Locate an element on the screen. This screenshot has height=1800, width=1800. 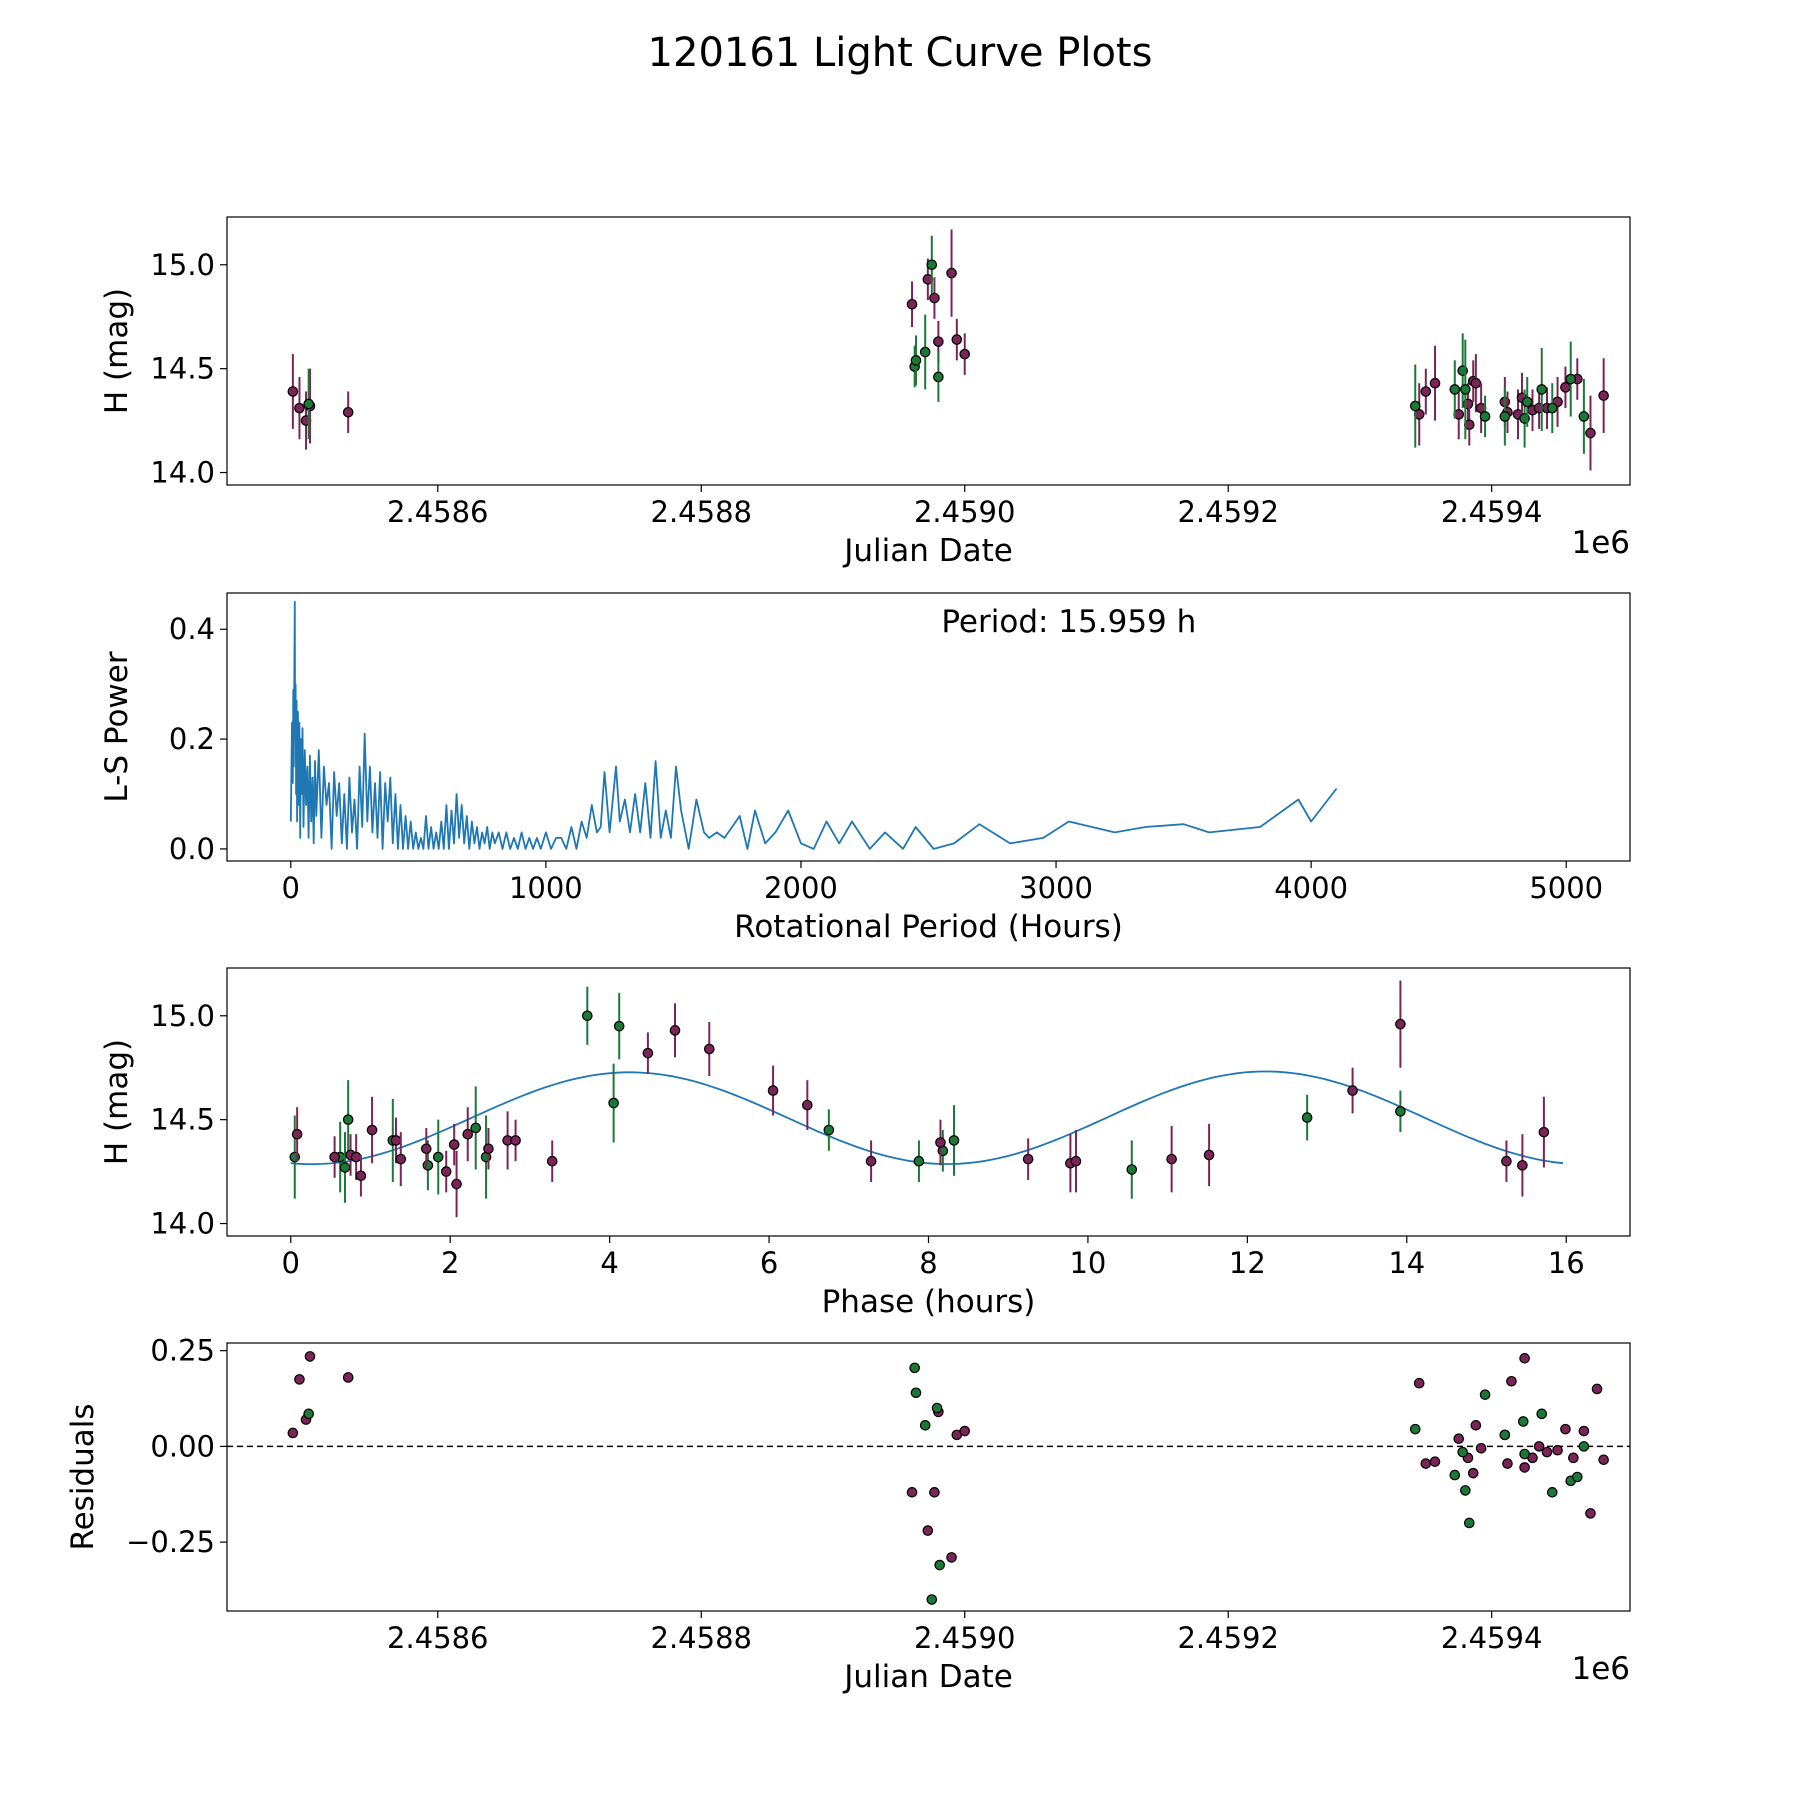
residuals-y-tick-label: −0.25 is located at coordinates (170, 1542).